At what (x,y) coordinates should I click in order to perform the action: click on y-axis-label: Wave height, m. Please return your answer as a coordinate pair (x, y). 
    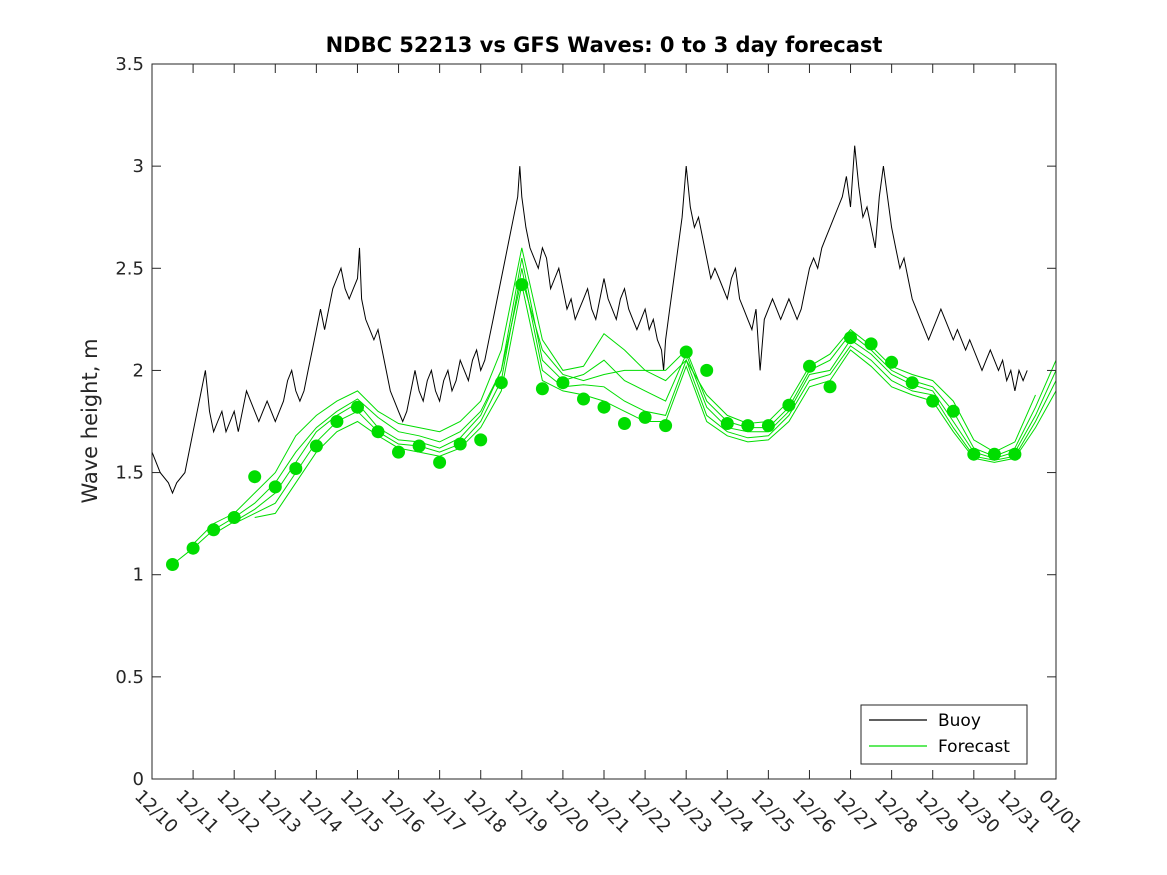
    Looking at the image, I should click on (90, 420).